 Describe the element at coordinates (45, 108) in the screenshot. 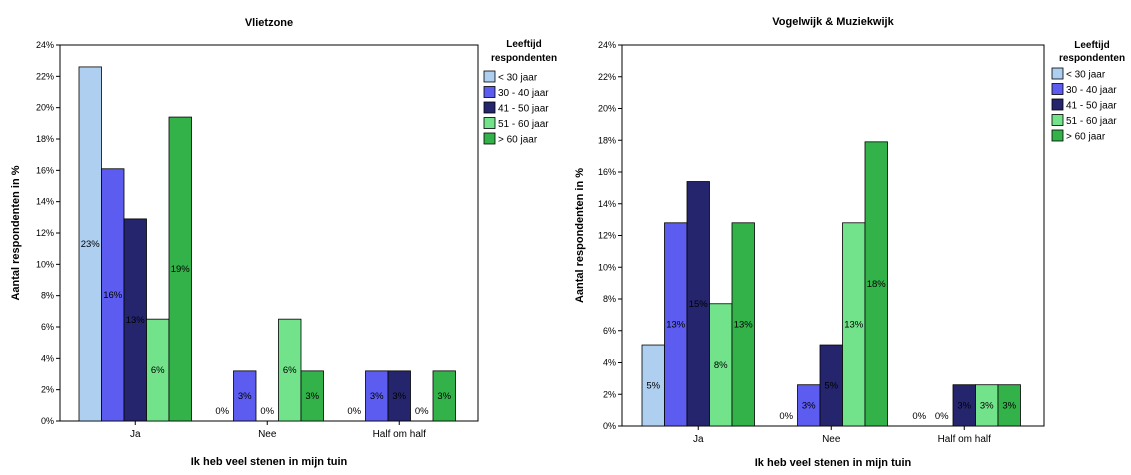

I see `chart1-y-tick-label: 20%` at that location.